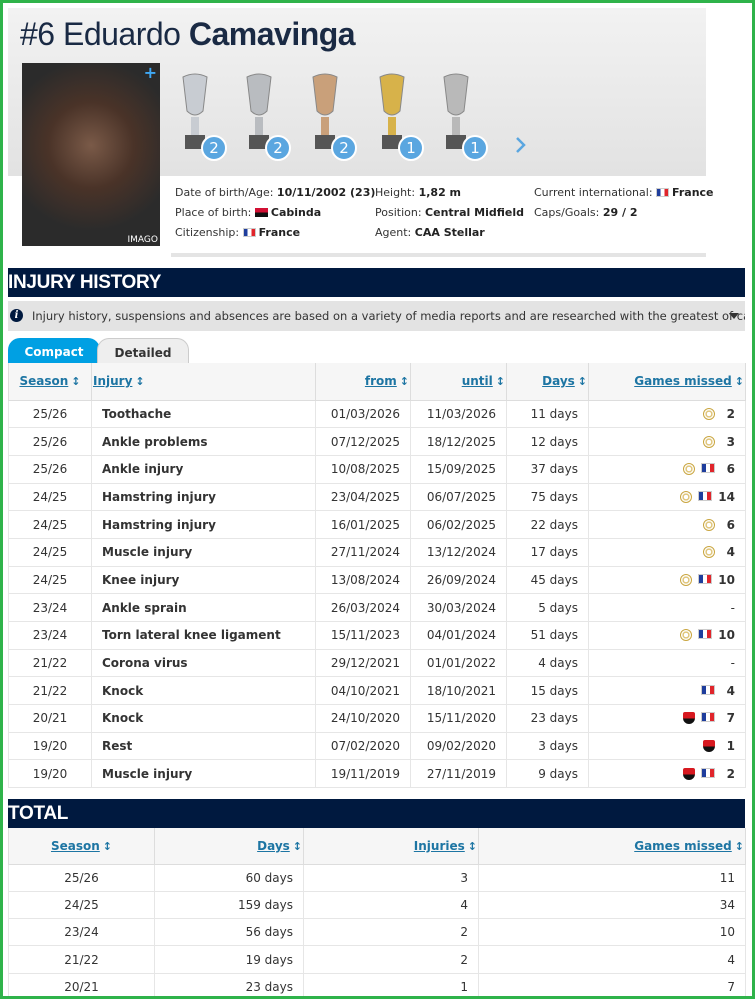 The width and height of the screenshot is (755, 999). What do you see at coordinates (363, 607) in the screenshot?
I see `cell: 26/03/2024` at bounding box center [363, 607].